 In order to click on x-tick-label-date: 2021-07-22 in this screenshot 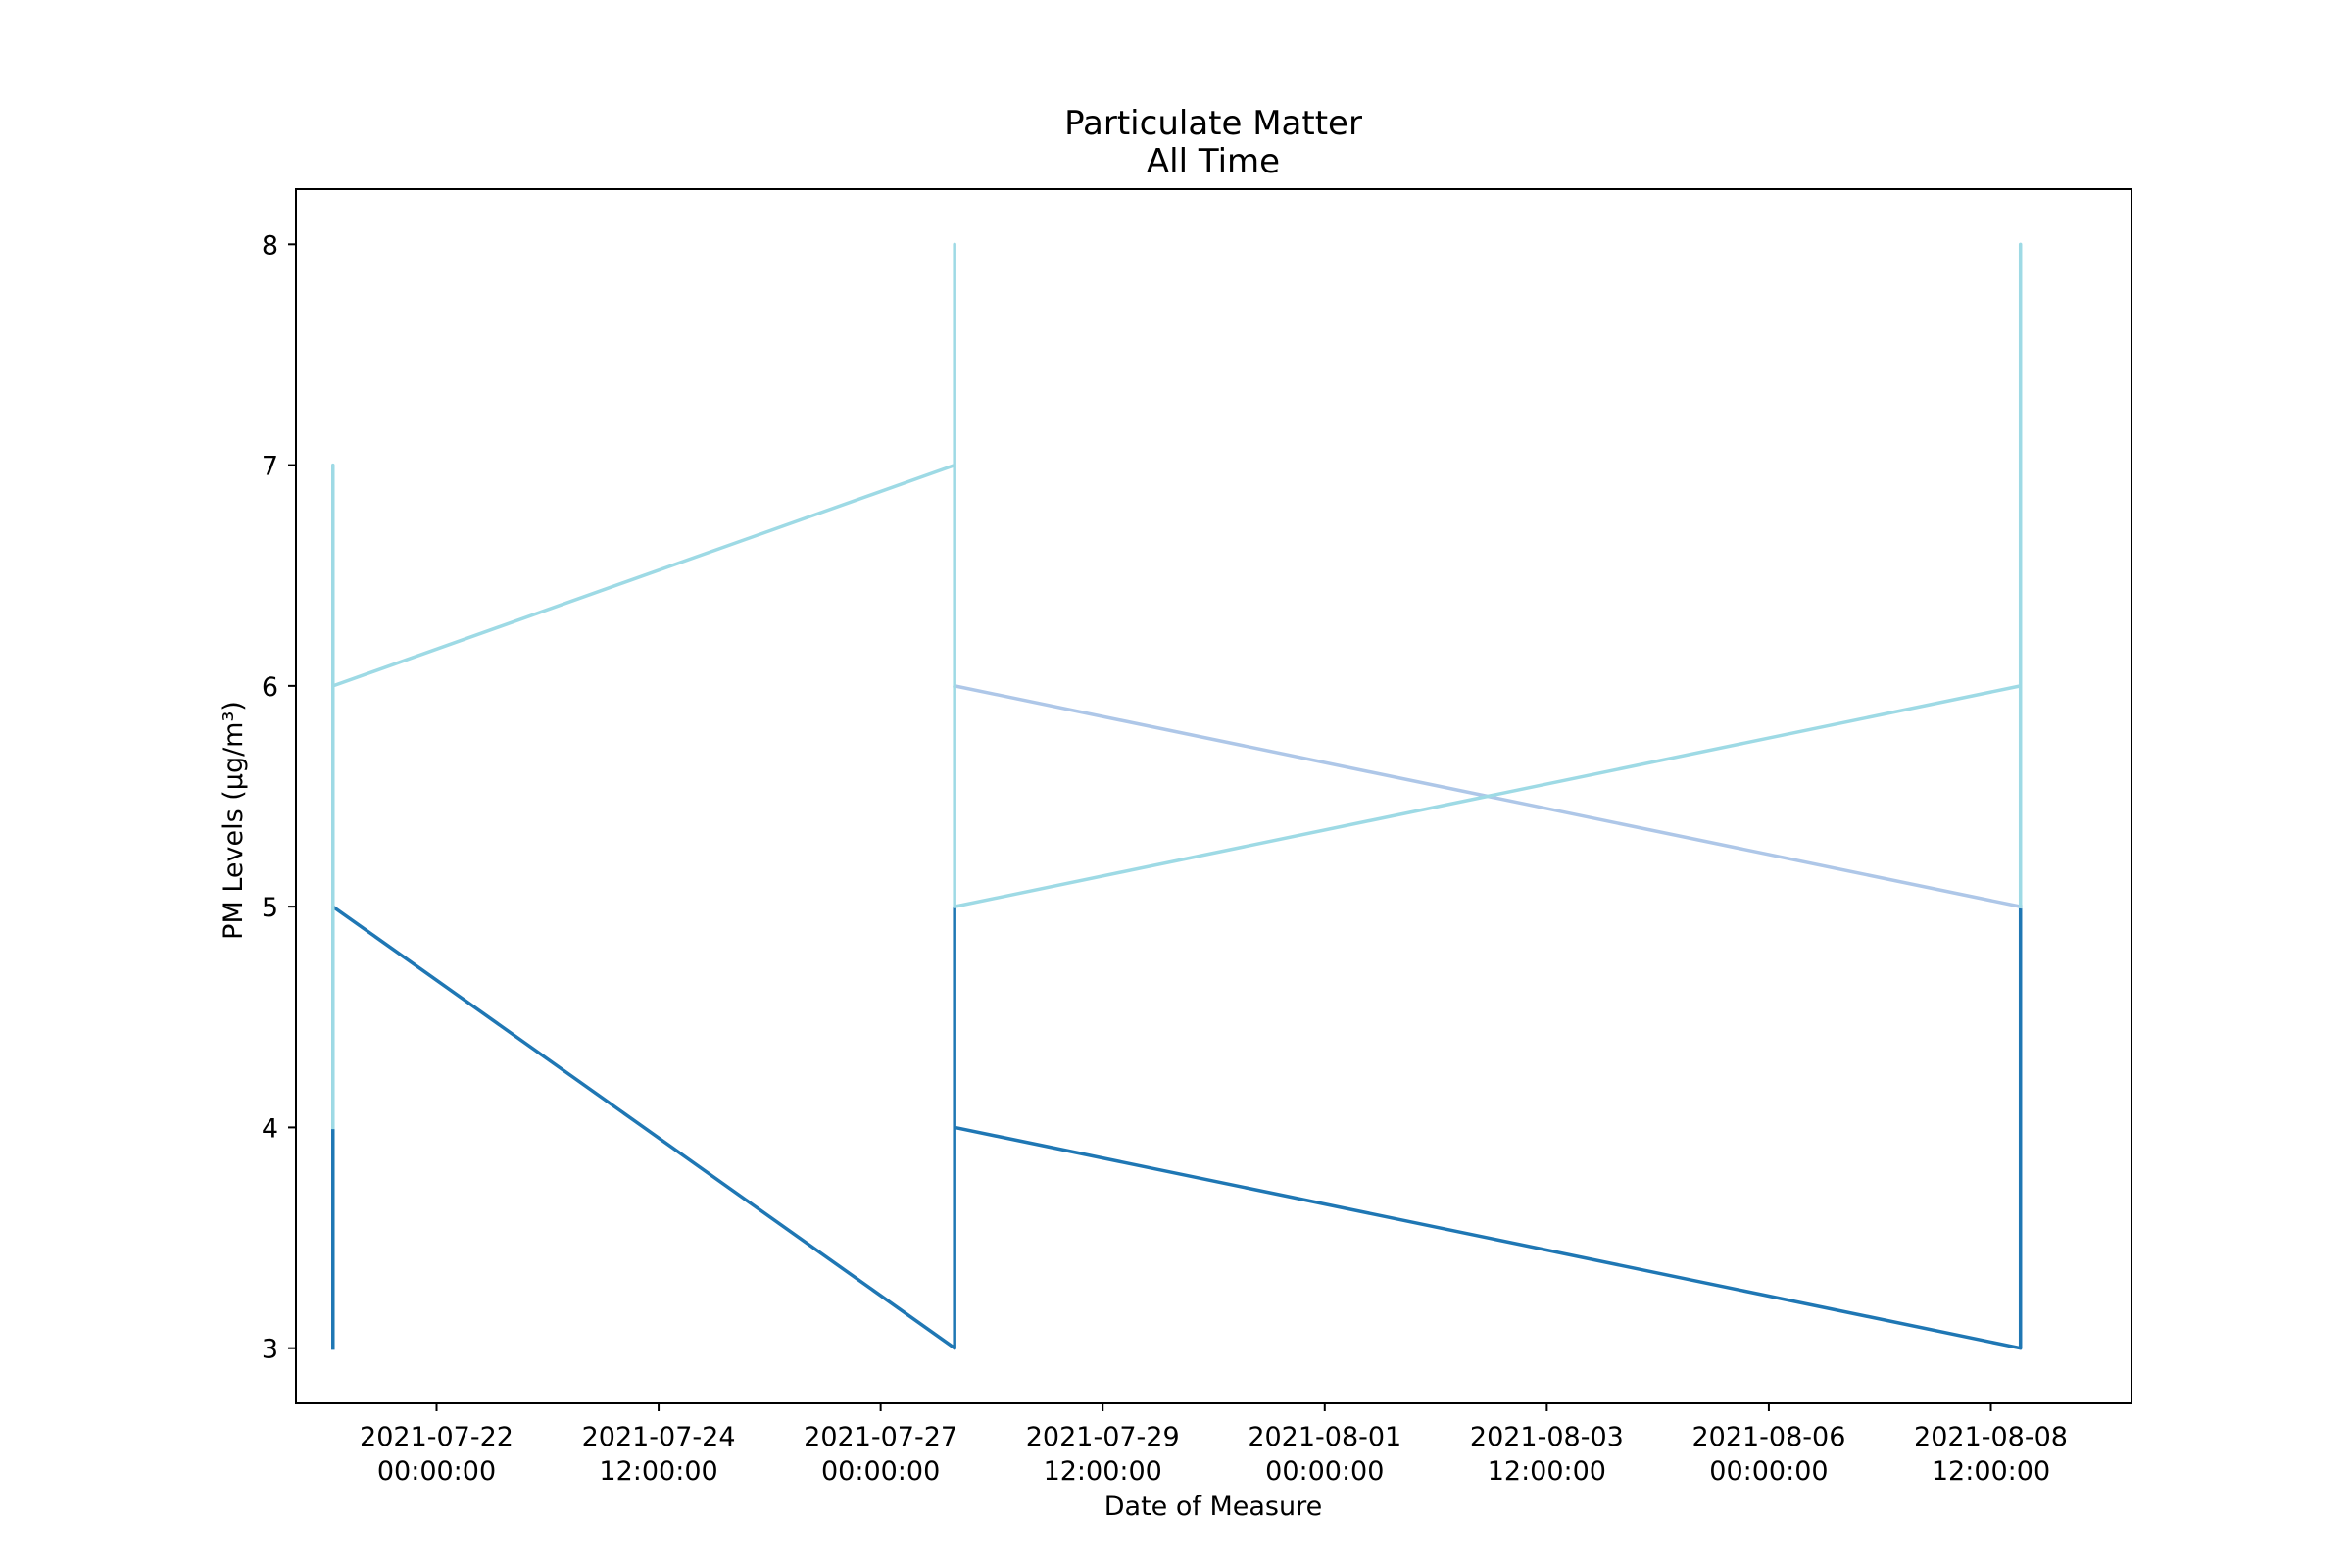, I will do `click(437, 1437)`.